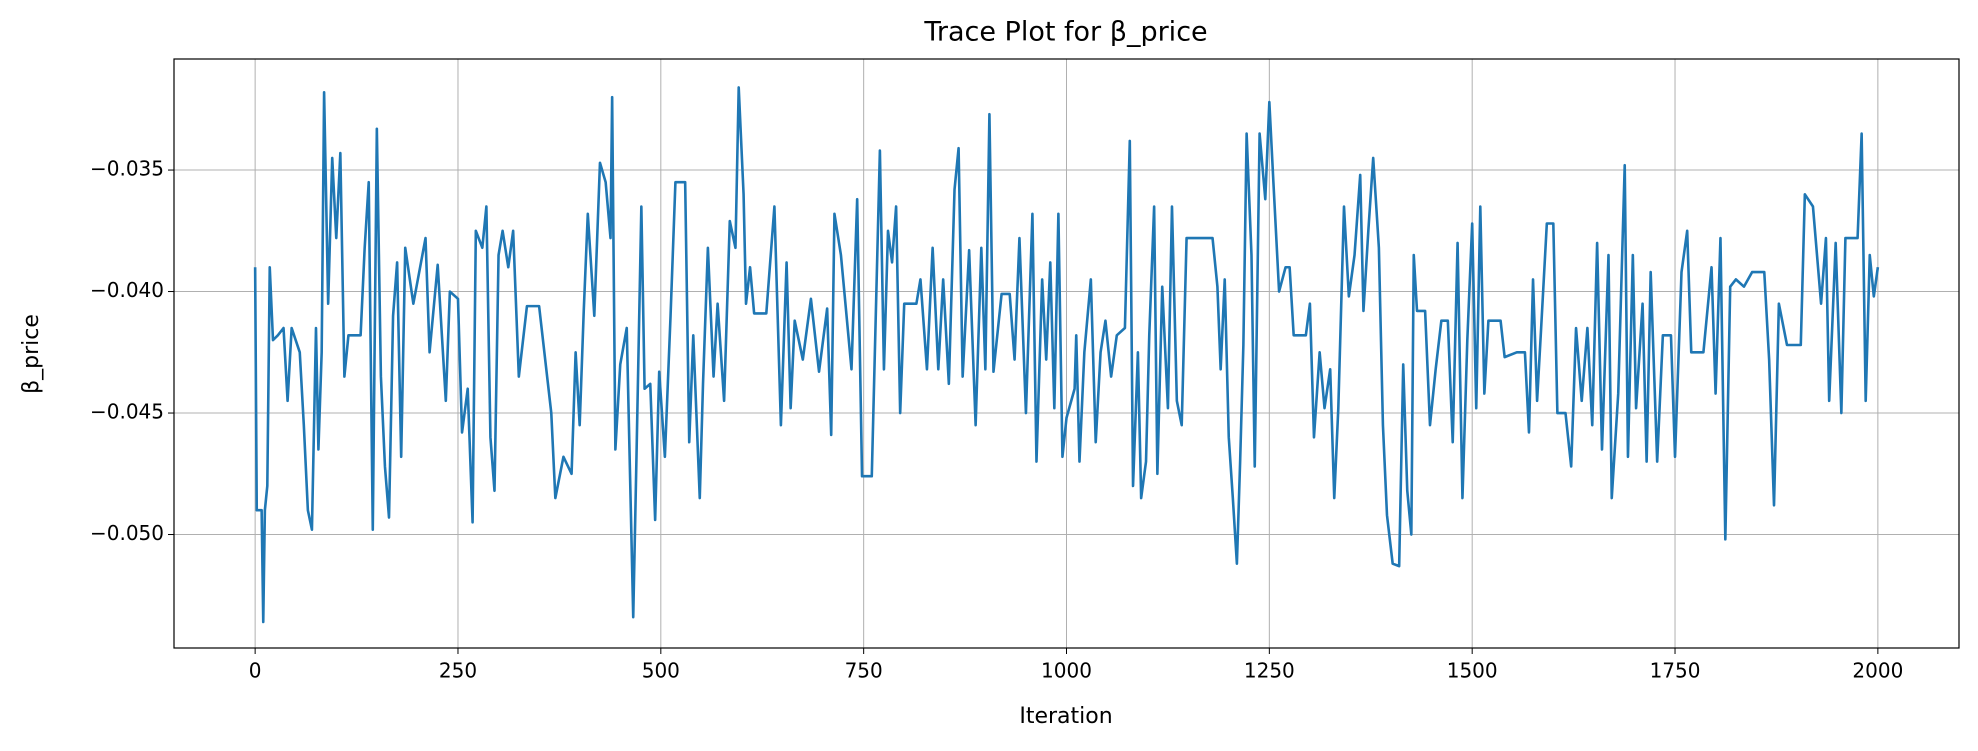  Describe the element at coordinates (458, 671) in the screenshot. I see `x-tick-label: 250` at that location.